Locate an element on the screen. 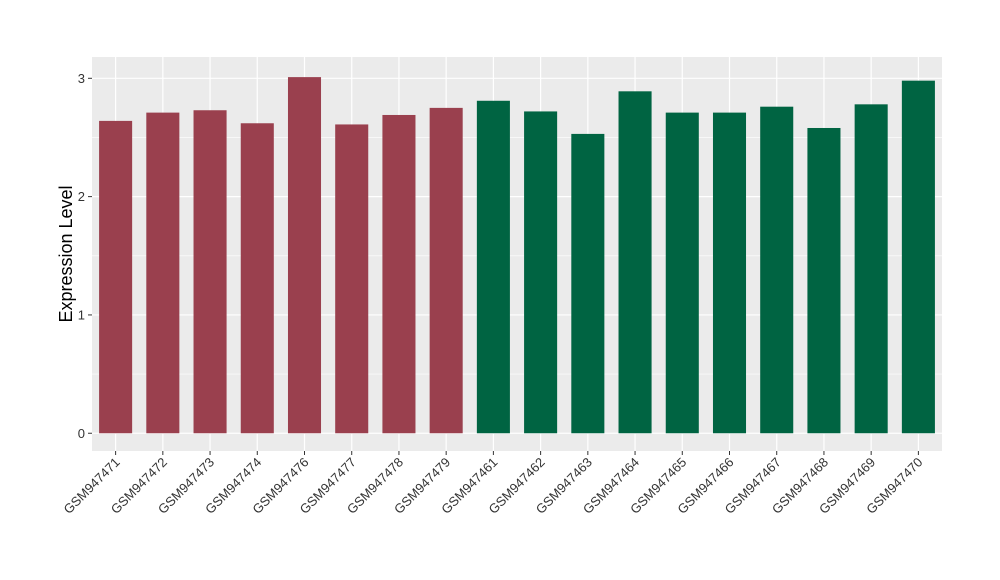 The height and width of the screenshot is (580, 1000). bar-GSM947470 is located at coordinates (918, 257).